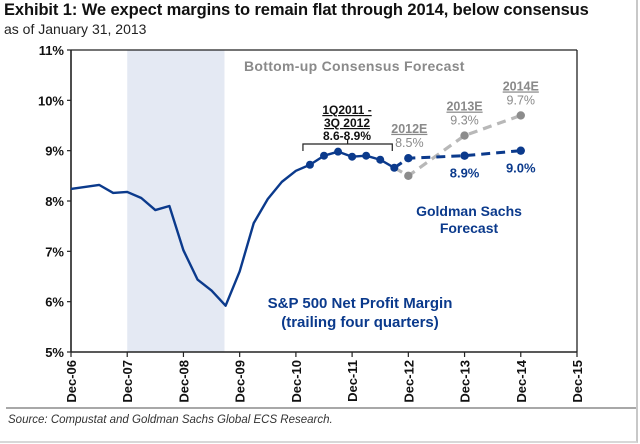 The width and height of the screenshot is (640, 444). What do you see at coordinates (347, 145) in the screenshot?
I see `bracket-marker` at bounding box center [347, 145].